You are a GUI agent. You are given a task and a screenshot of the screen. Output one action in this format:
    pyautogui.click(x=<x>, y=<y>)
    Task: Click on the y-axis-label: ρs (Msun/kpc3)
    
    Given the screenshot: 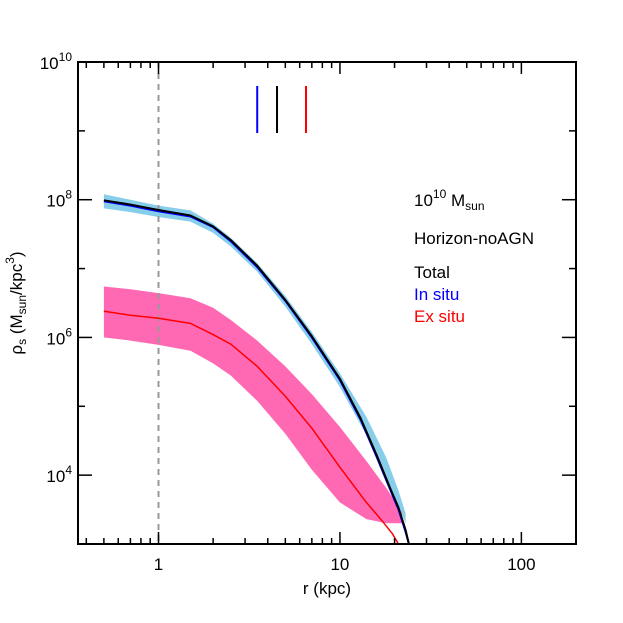 What is the action you would take?
    pyautogui.click(x=16, y=302)
    